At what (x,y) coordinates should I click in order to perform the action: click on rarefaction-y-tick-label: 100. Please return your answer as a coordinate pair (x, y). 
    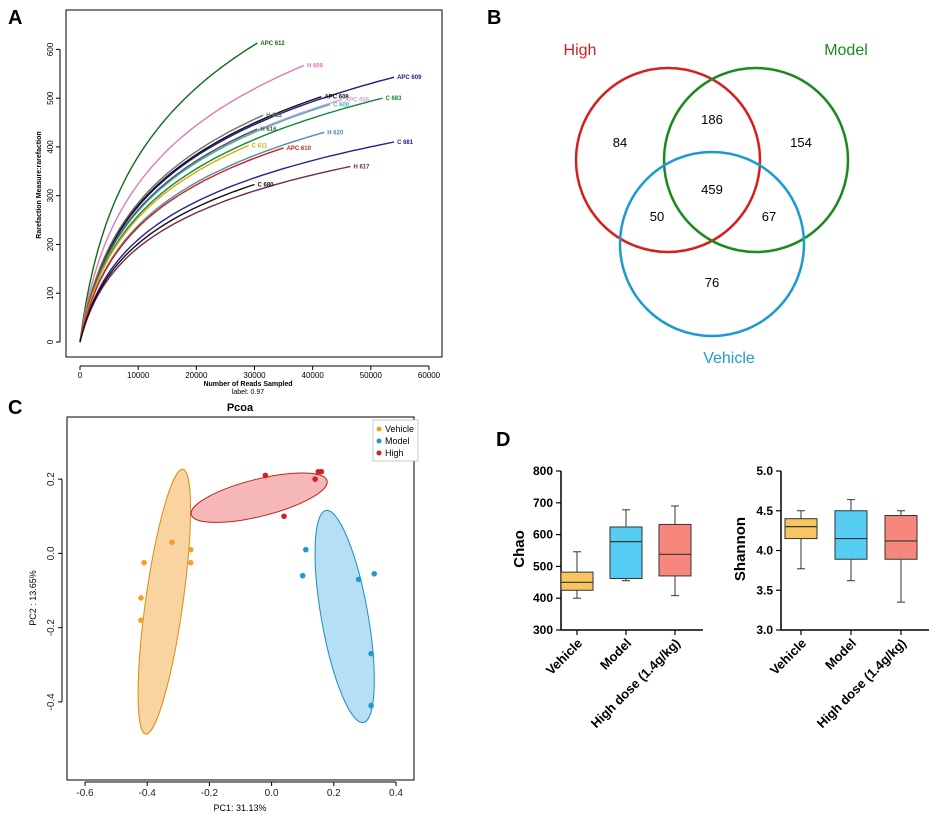
    Looking at the image, I should click on (50, 293).